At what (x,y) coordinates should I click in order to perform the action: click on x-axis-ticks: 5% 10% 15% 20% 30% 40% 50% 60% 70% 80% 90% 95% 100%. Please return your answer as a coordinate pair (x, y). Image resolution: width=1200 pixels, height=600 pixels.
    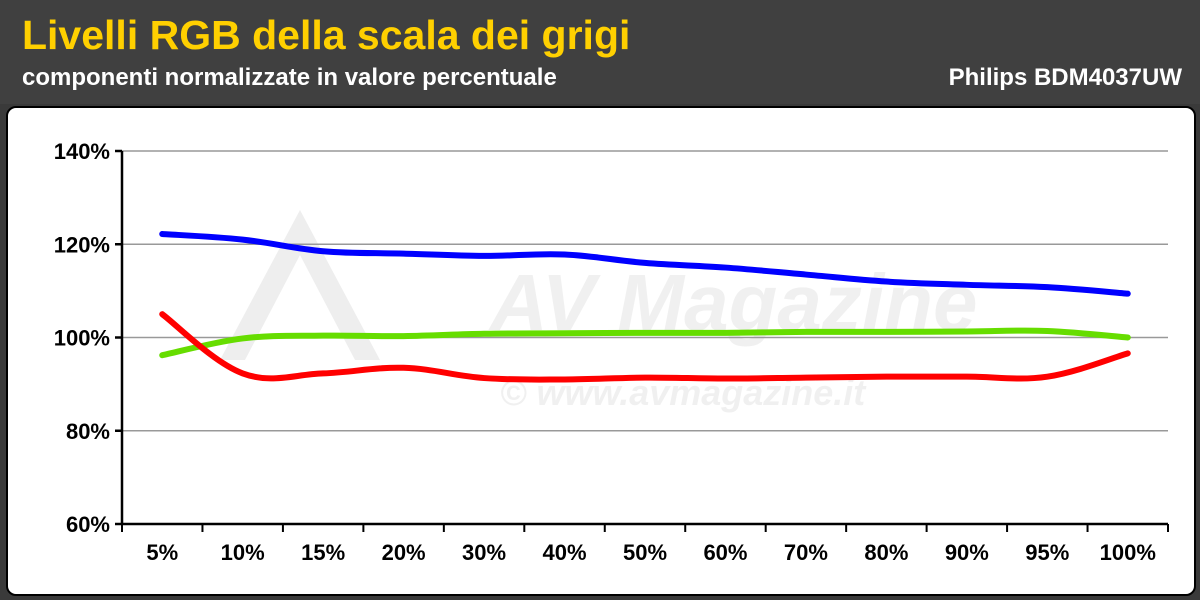
    Looking at the image, I should click on (645, 544).